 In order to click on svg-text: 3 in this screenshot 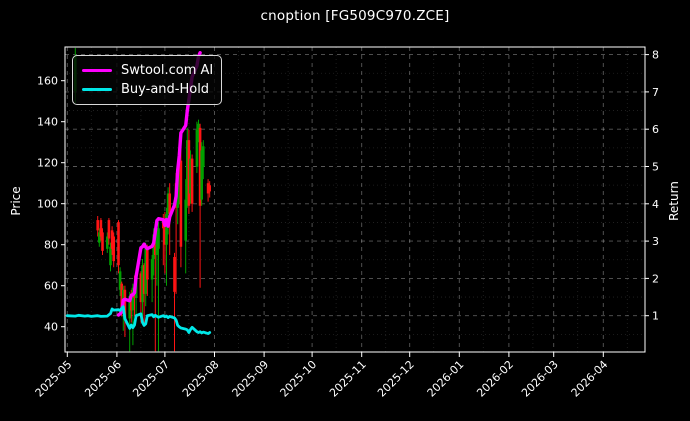, I will do `click(655, 241)`.